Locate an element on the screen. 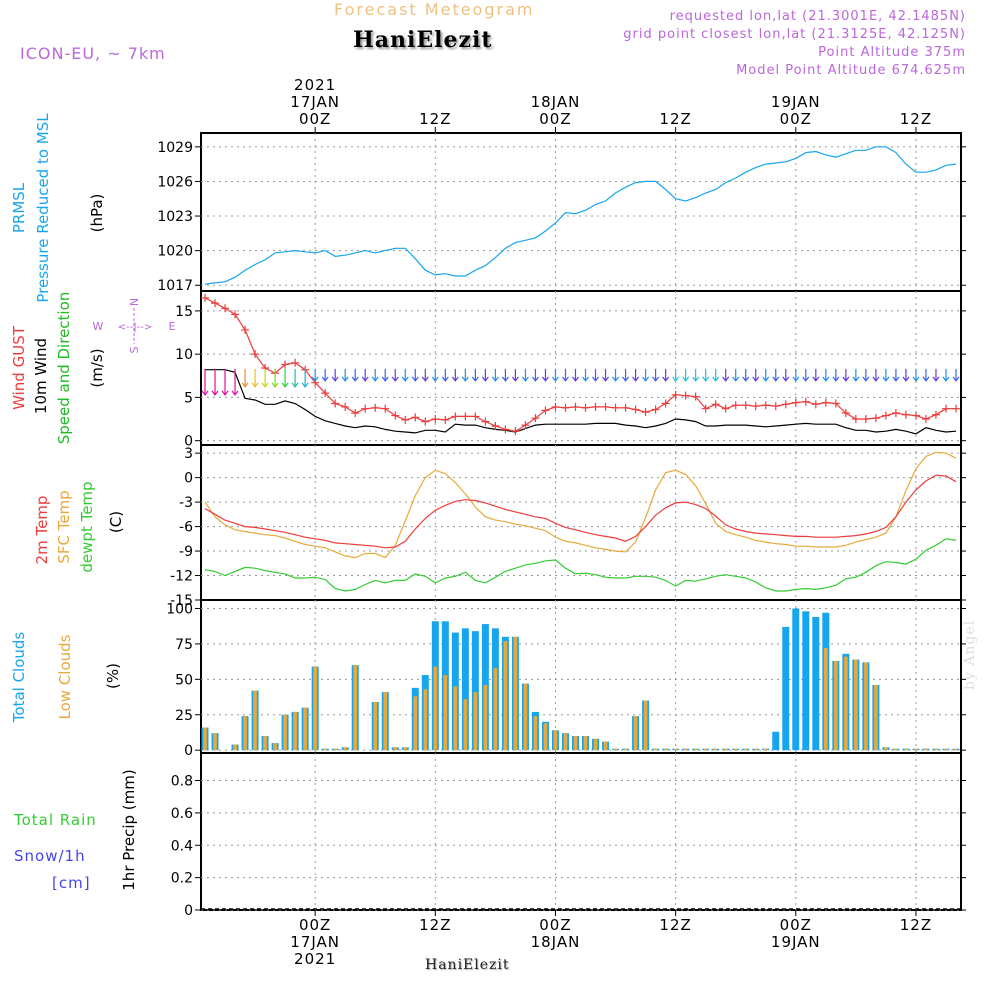 This screenshot has width=1000, height=1000. x-tick-label-top: 18JAN is located at coordinates (556, 102).